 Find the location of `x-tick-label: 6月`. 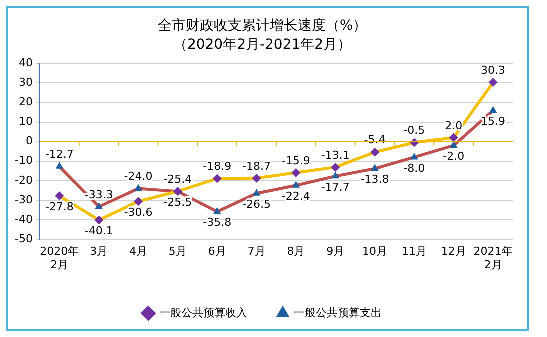

x-tick-label: 6月 is located at coordinates (217, 251).